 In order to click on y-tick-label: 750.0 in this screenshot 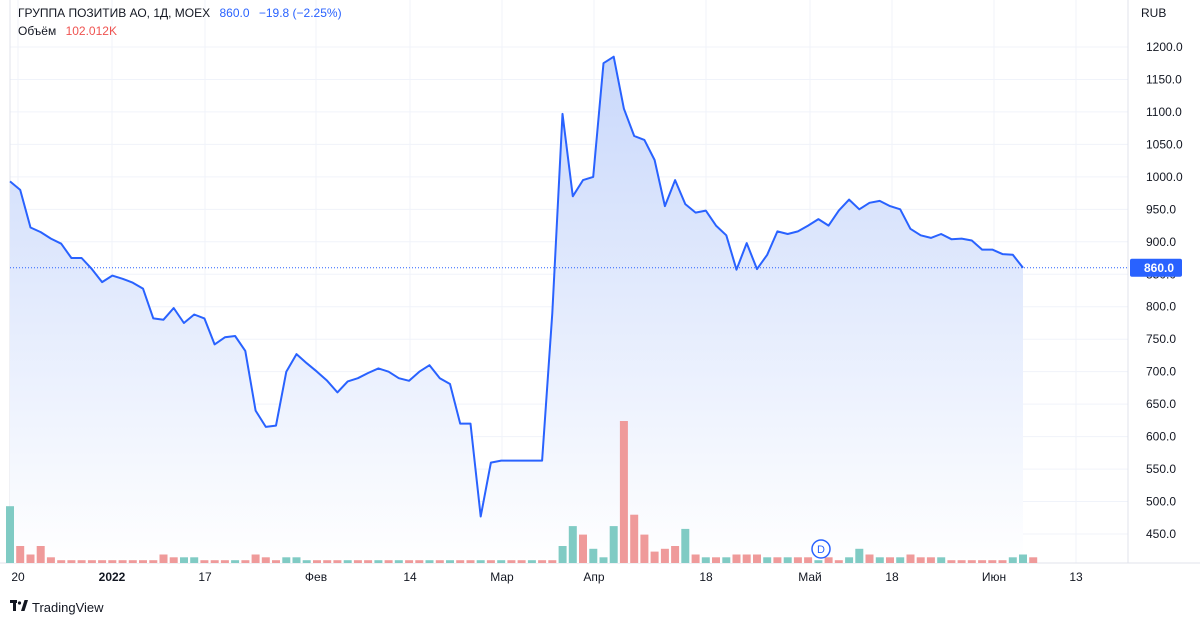, I will do `click(1161, 339)`.